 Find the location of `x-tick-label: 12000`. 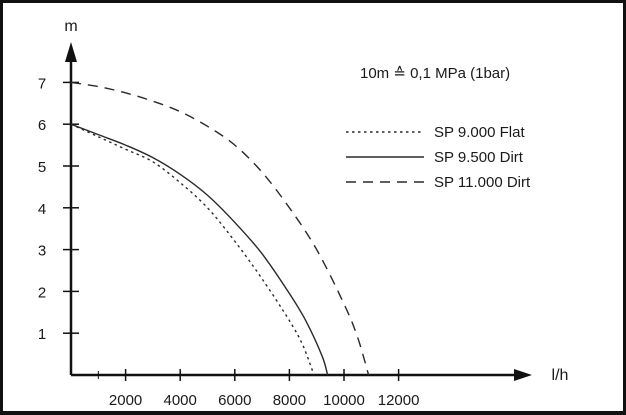

x-tick-label: 12000 is located at coordinates (399, 400).